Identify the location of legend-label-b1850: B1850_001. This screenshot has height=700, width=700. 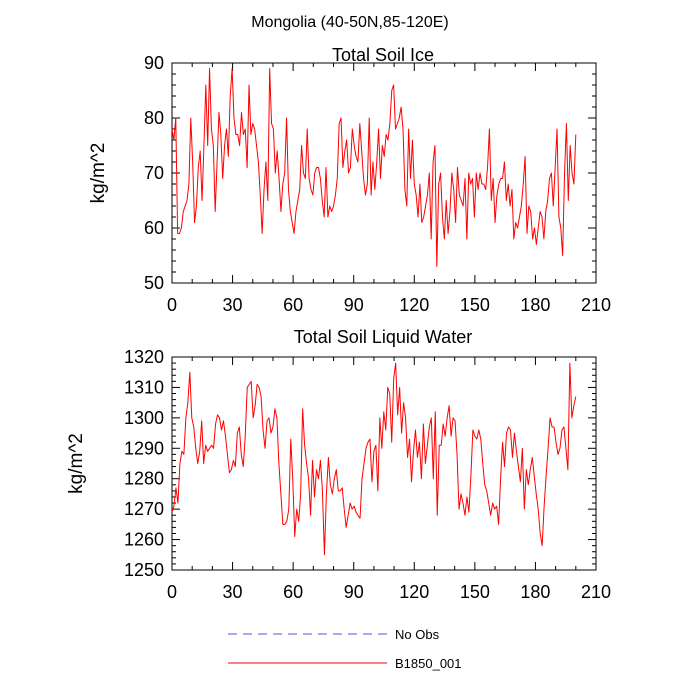
(428, 663).